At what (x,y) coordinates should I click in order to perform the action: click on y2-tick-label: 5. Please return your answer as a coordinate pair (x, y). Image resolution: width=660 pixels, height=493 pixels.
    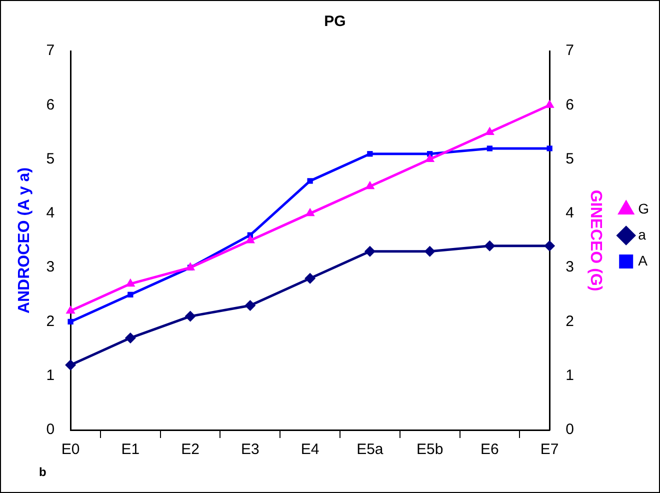
    Looking at the image, I should click on (570, 159).